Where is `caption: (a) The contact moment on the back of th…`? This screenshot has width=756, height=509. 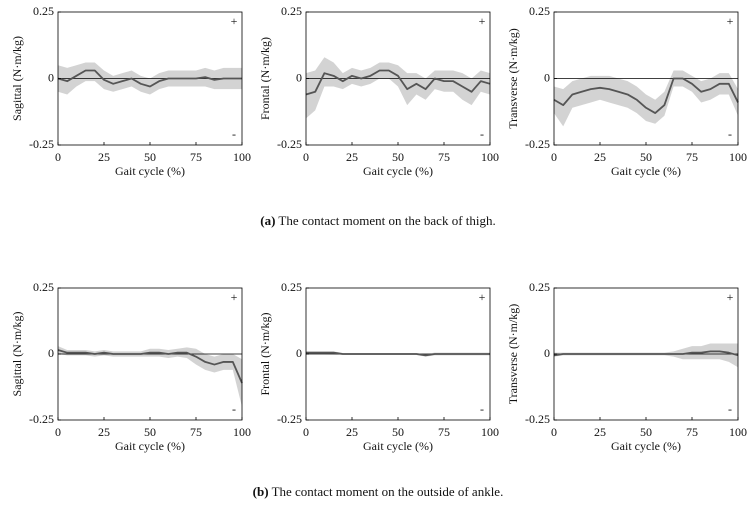
caption: (a) The contact moment on the back of th… is located at coordinates (378, 220).